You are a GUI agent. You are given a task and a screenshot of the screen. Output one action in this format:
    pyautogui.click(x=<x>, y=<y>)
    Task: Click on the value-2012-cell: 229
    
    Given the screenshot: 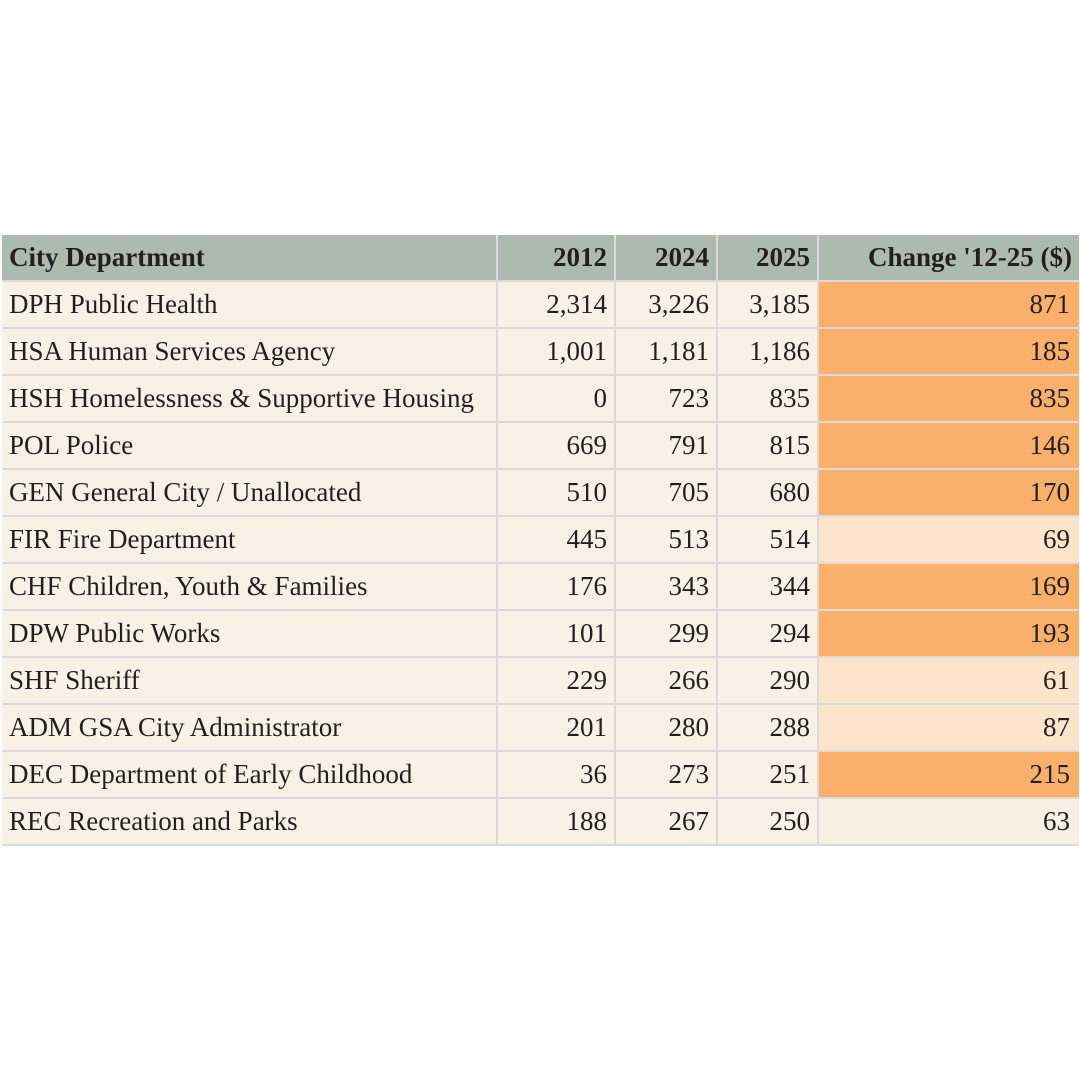 What is the action you would take?
    pyautogui.click(x=556, y=681)
    